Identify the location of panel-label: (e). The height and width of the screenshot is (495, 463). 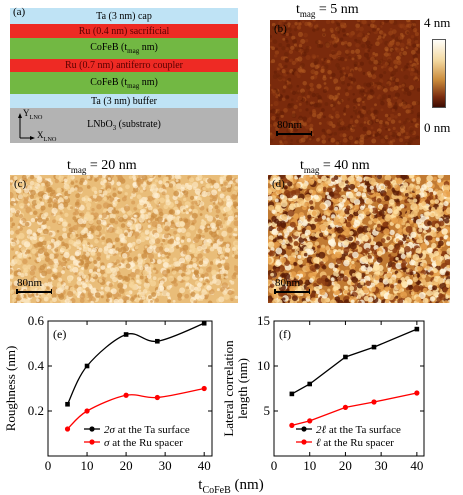
(59, 334).